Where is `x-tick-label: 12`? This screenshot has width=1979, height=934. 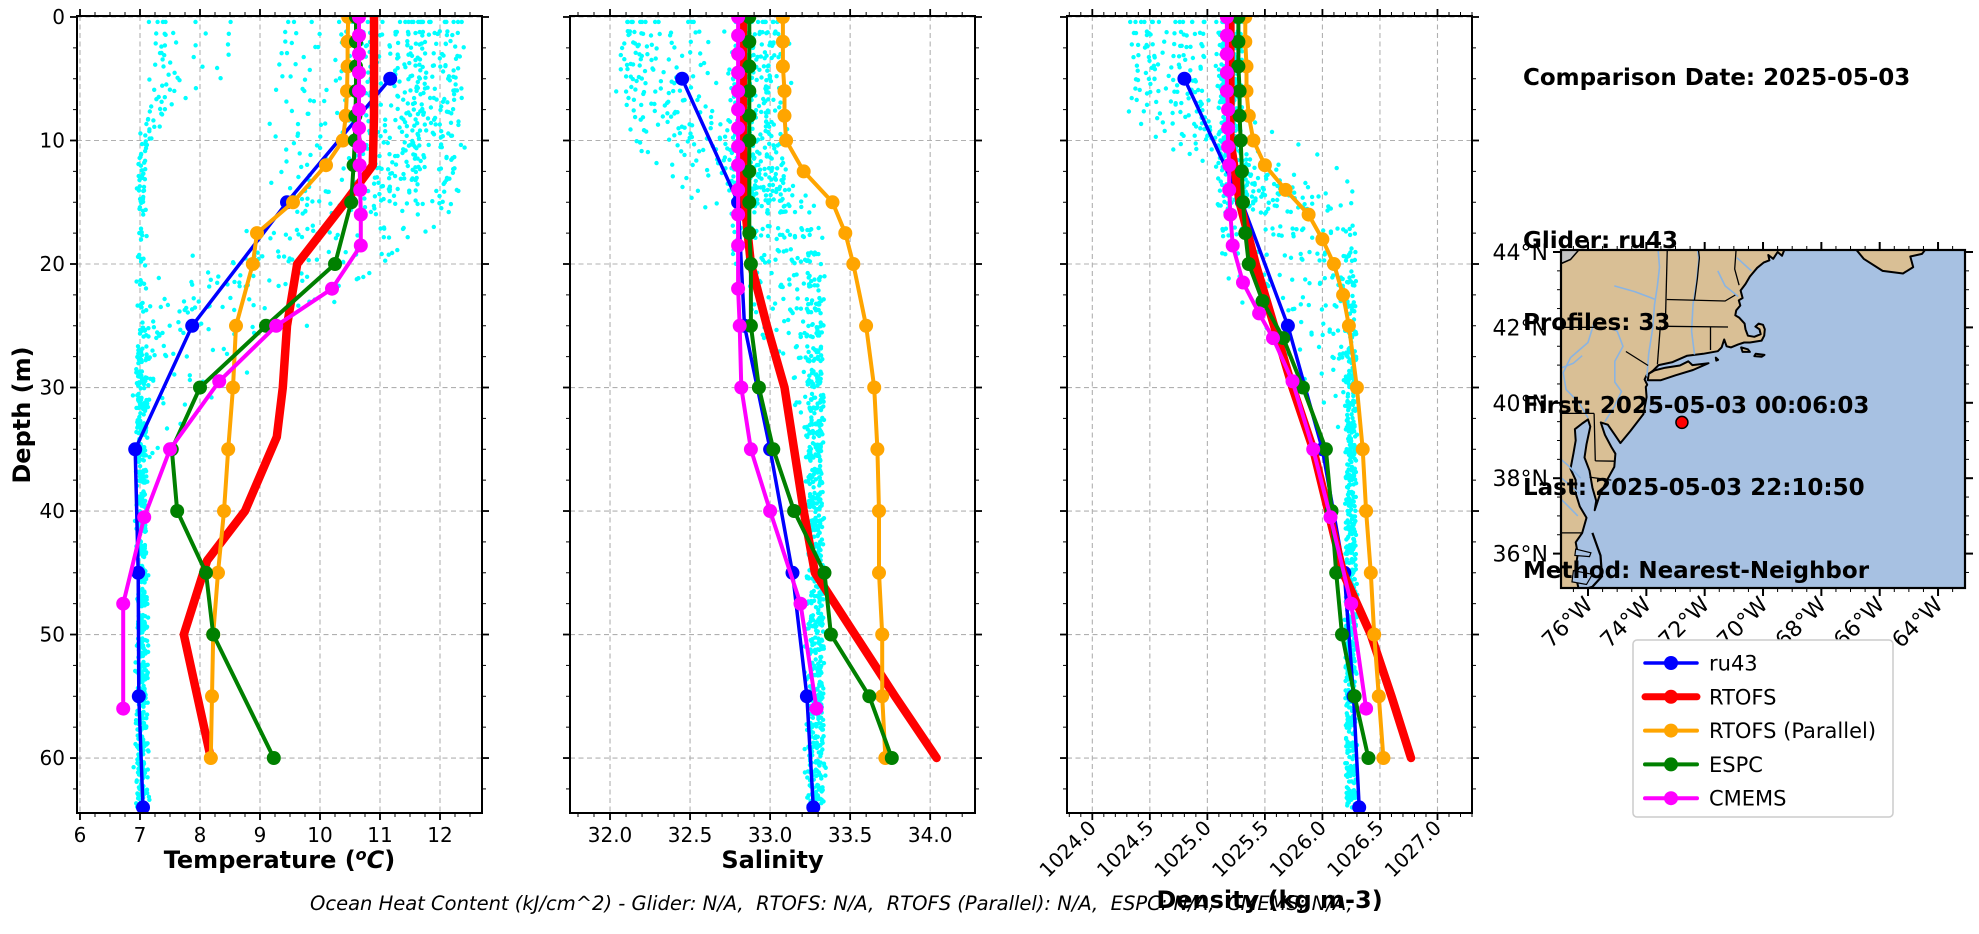 x-tick-label: 12 is located at coordinates (439, 835).